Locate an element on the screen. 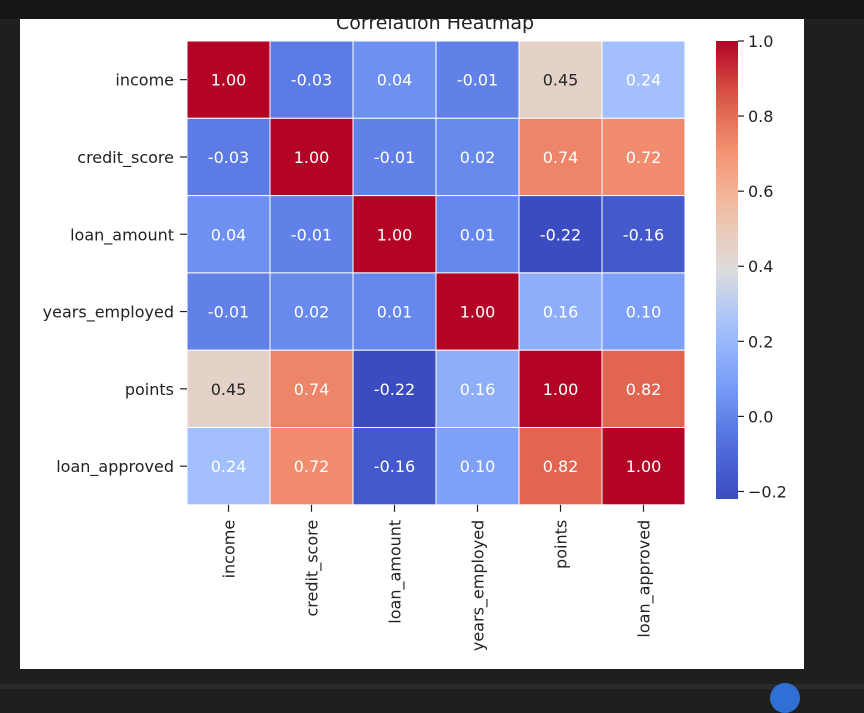  window-bottom-strip is located at coordinates (432, 686).